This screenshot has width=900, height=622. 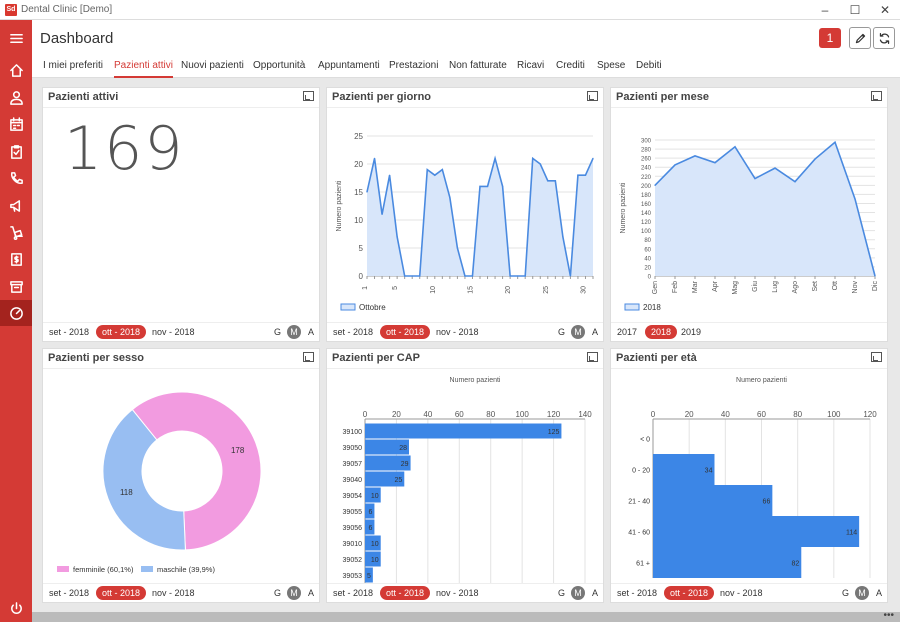 I want to click on card-title: Pazienti per giorno, so click(x=382, y=97).